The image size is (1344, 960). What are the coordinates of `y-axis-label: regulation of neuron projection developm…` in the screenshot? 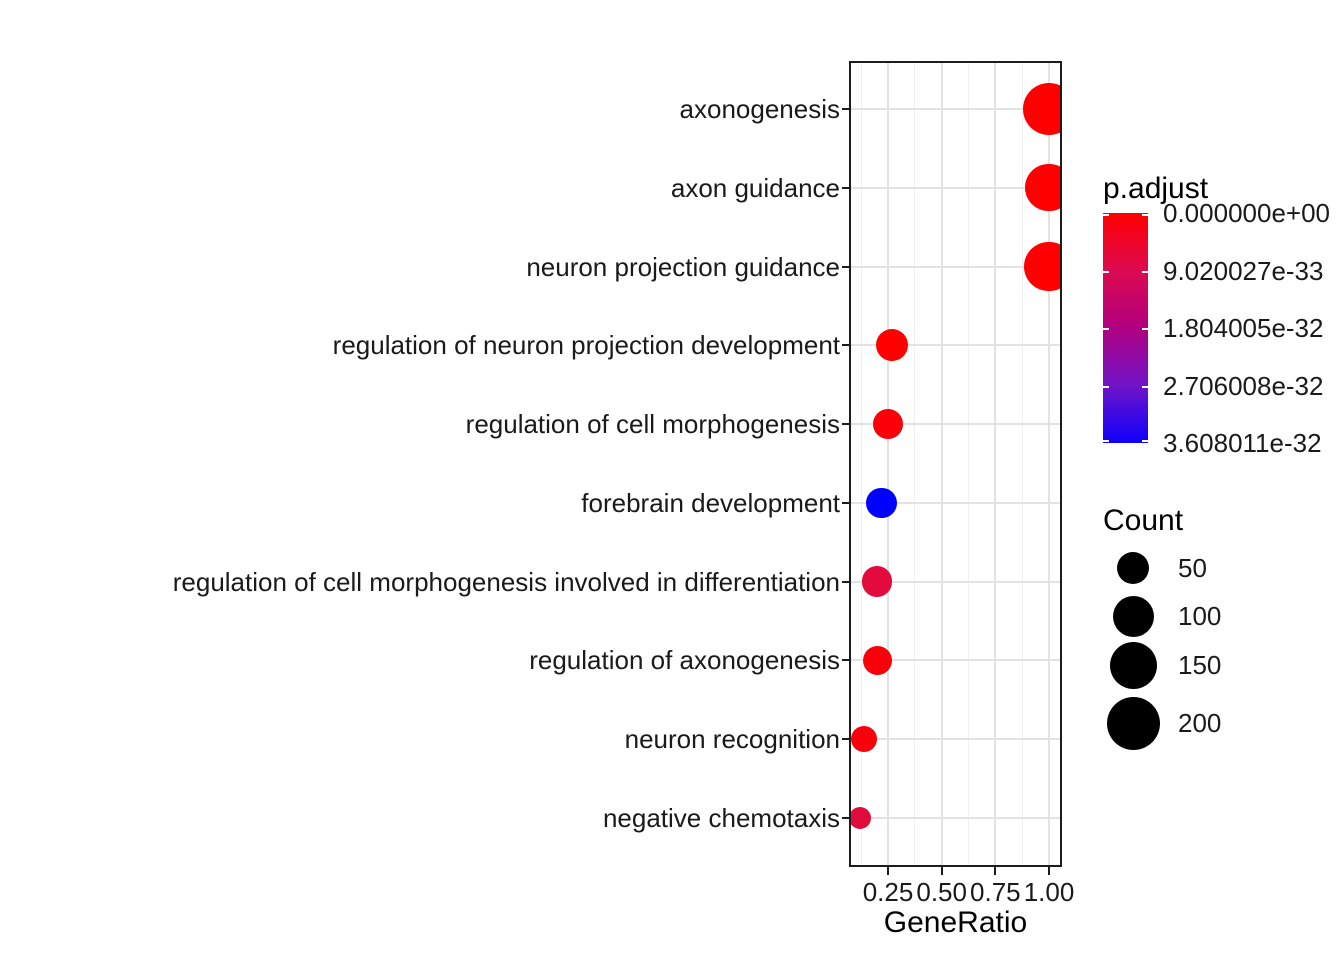 It's located at (586, 345).